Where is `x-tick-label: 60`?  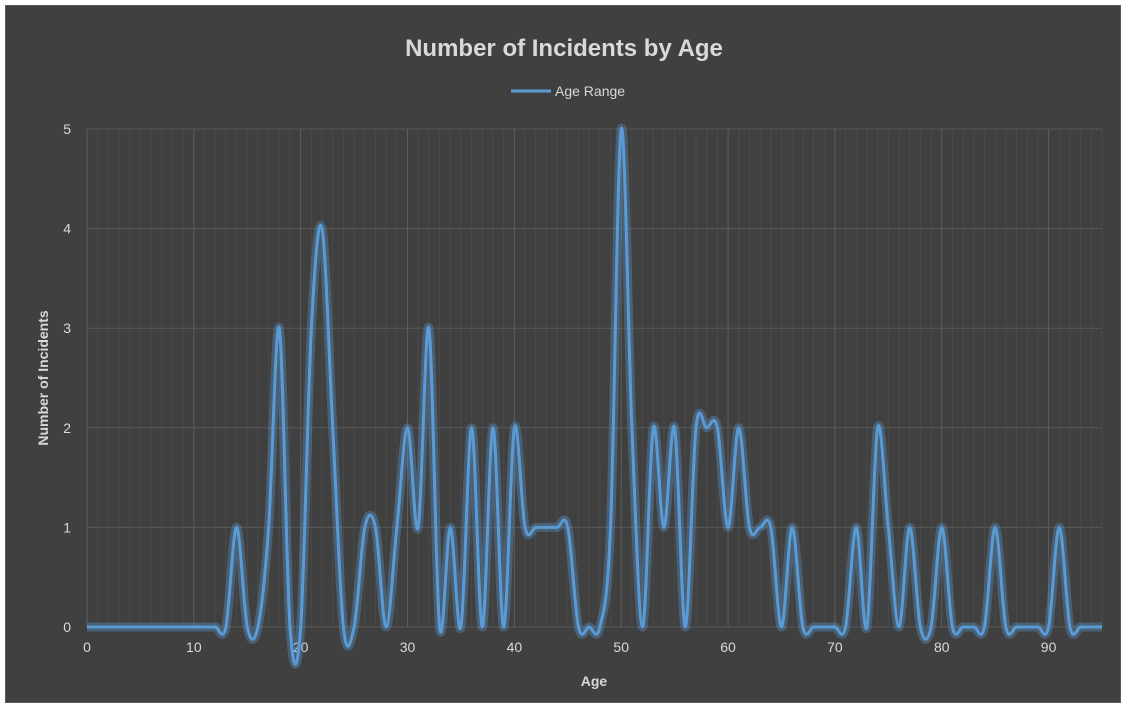 x-tick-label: 60 is located at coordinates (728, 647).